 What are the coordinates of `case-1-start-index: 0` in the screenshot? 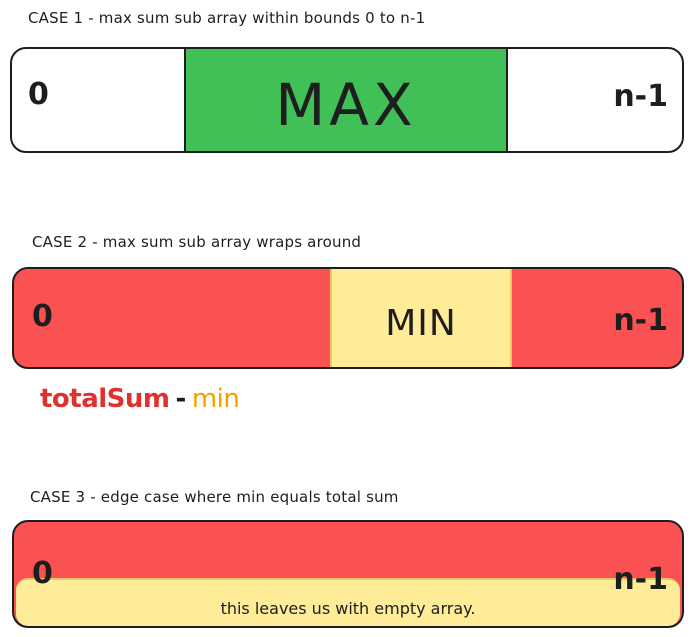 It's located at (38, 94).